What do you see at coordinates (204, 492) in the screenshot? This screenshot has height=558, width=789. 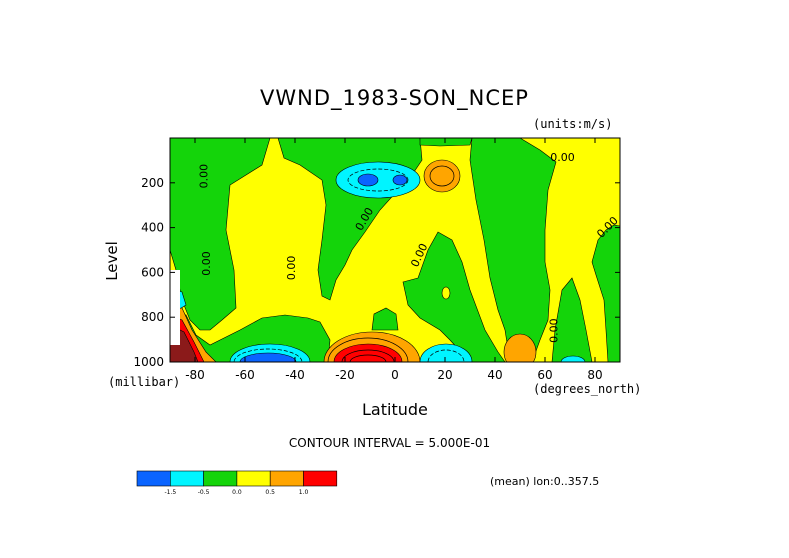 I see `colorbar-label: -0.5` at bounding box center [204, 492].